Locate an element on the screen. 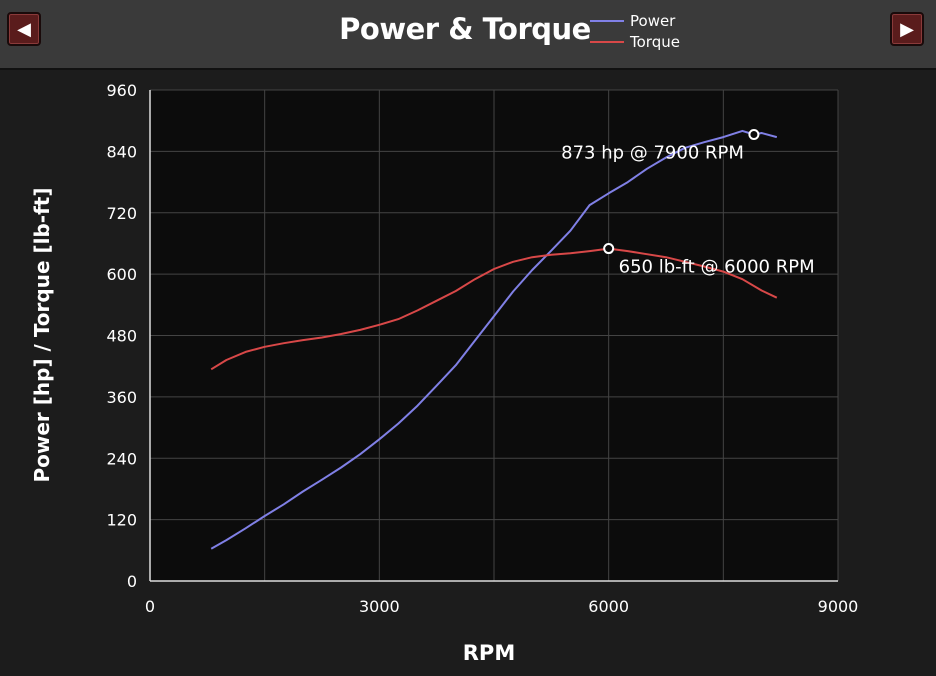 The image size is (936, 676). legend-item-torque: Torque is located at coordinates (635, 41).